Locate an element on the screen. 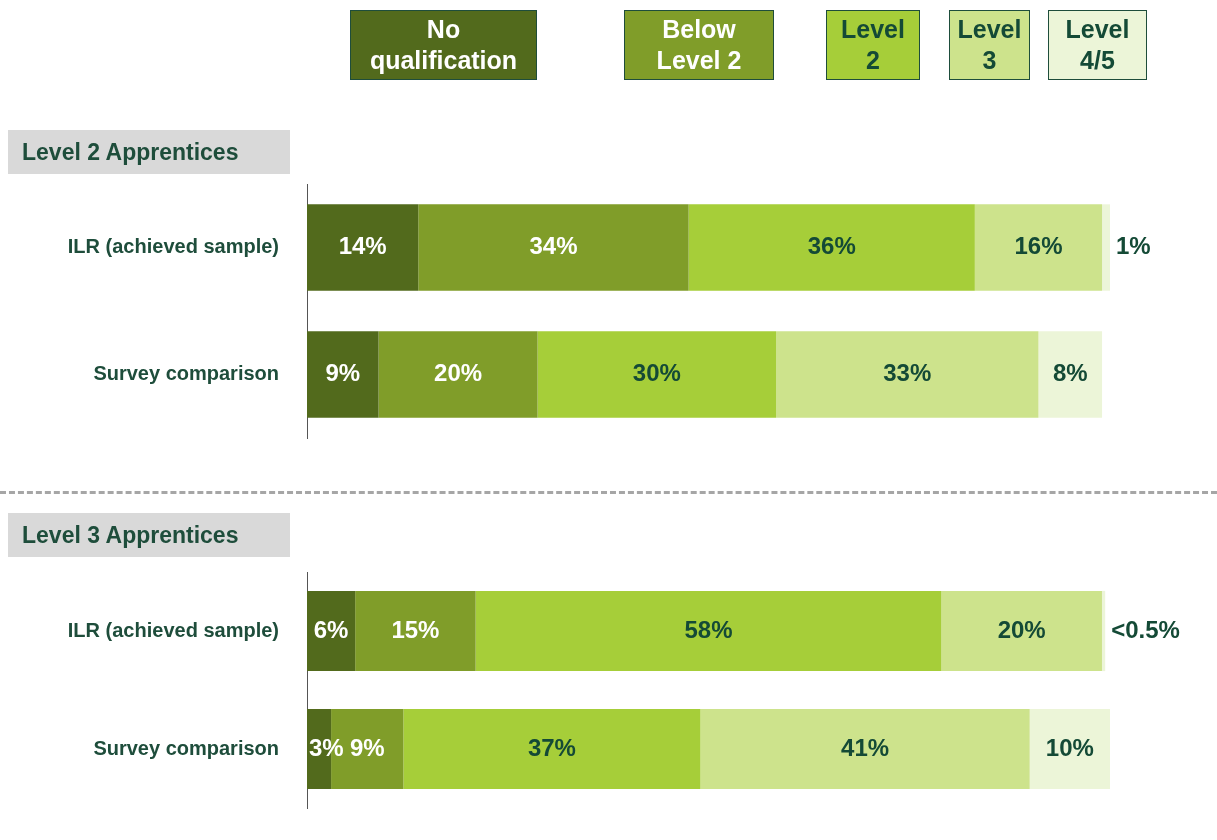 The height and width of the screenshot is (840, 1217). data-label: 10% is located at coordinates (1069, 747).